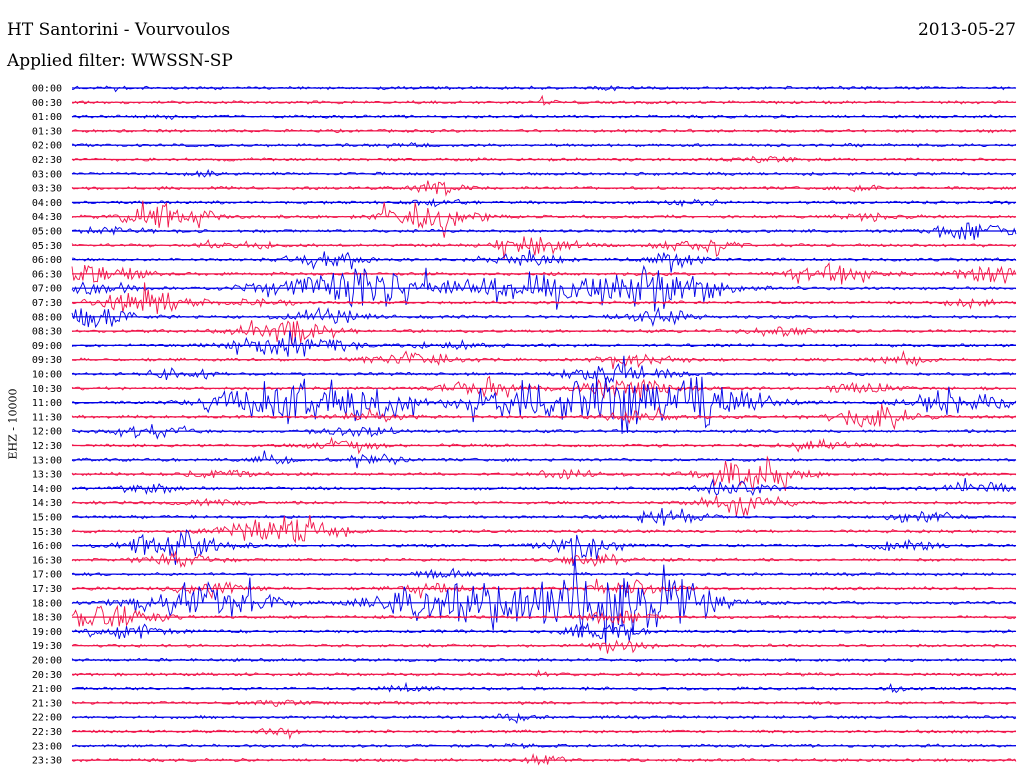  I want to click on time-label: 15:30, so click(47, 532).